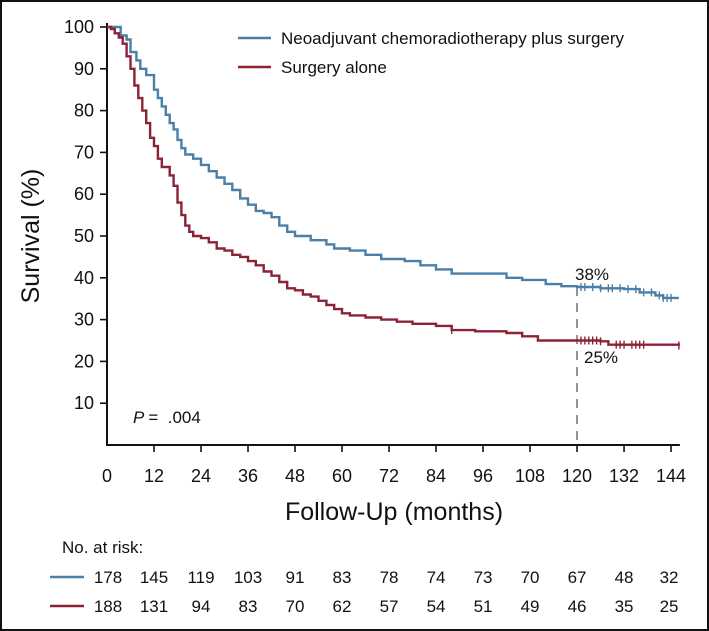 This screenshot has height=631, width=709. I want to click on risk-count: 78, so click(389, 577).